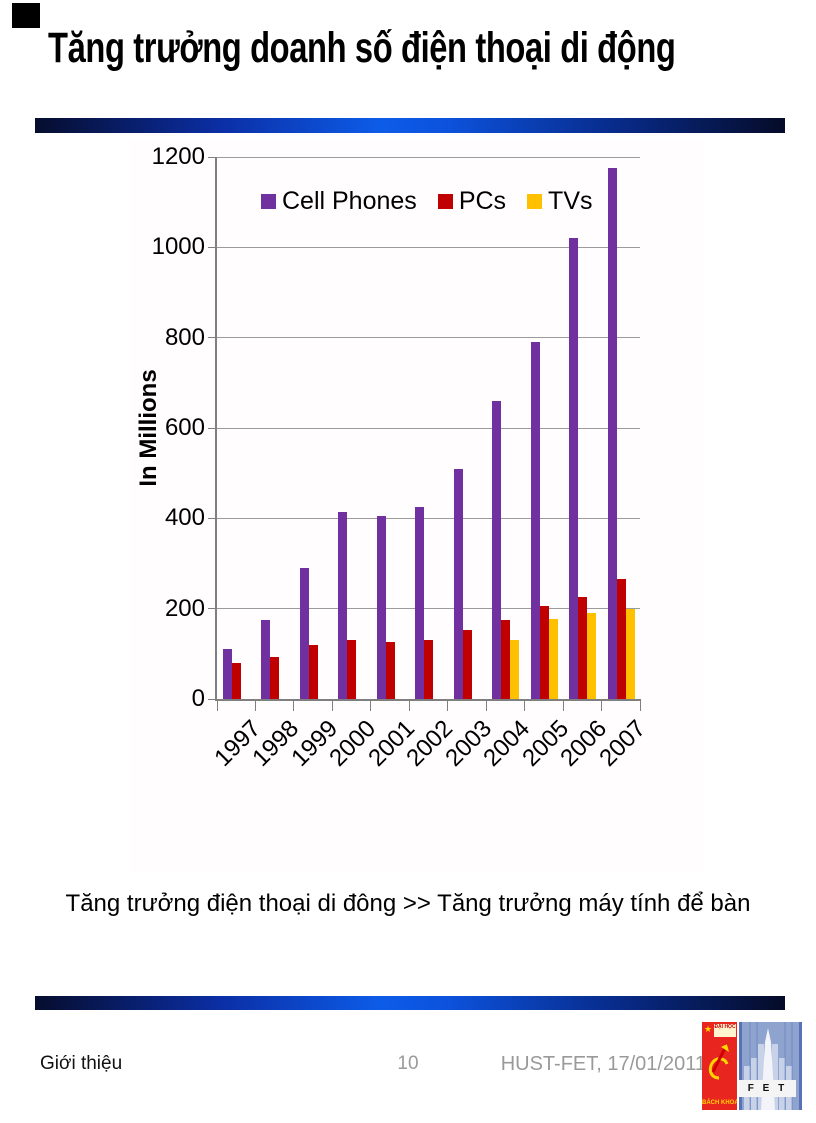  Describe the element at coordinates (574, 468) in the screenshot. I see `bar-cell-phones-2006` at that location.